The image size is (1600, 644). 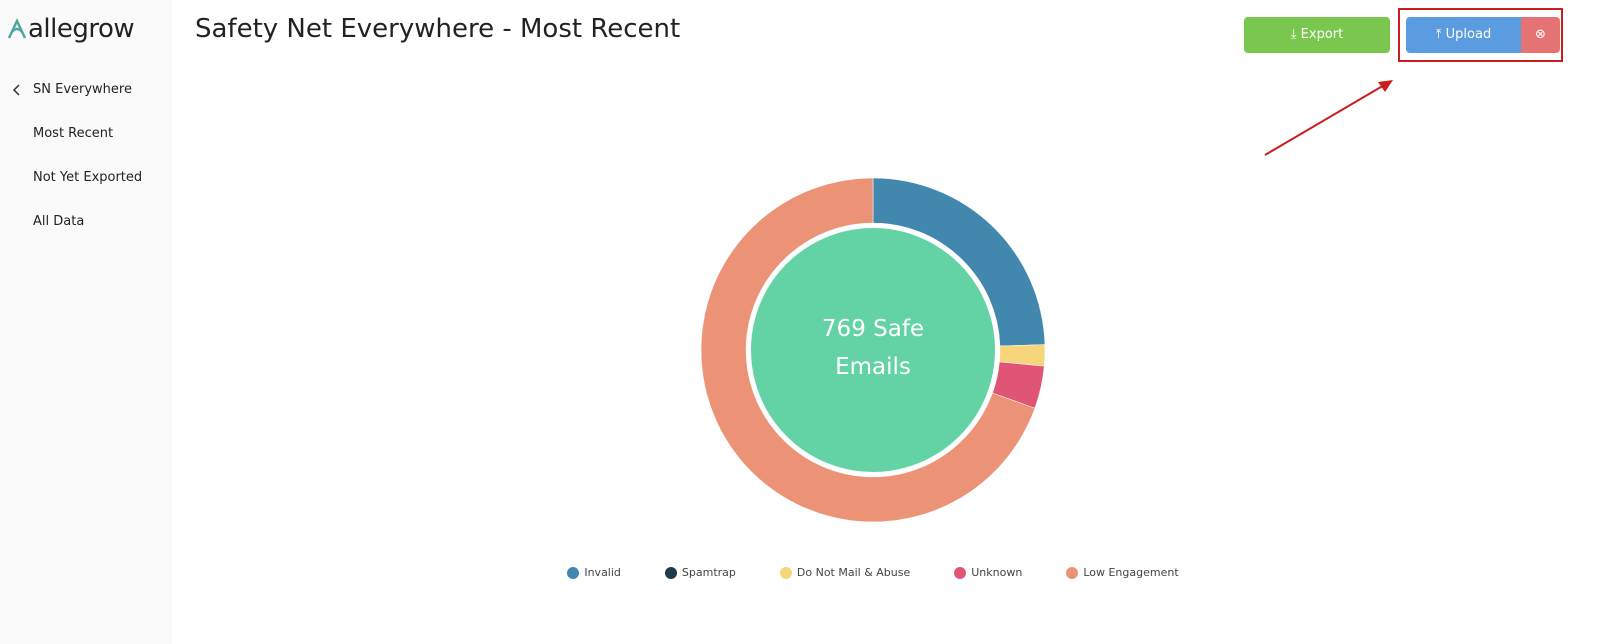 What do you see at coordinates (602, 572) in the screenshot?
I see `legend-label: Invalid` at bounding box center [602, 572].